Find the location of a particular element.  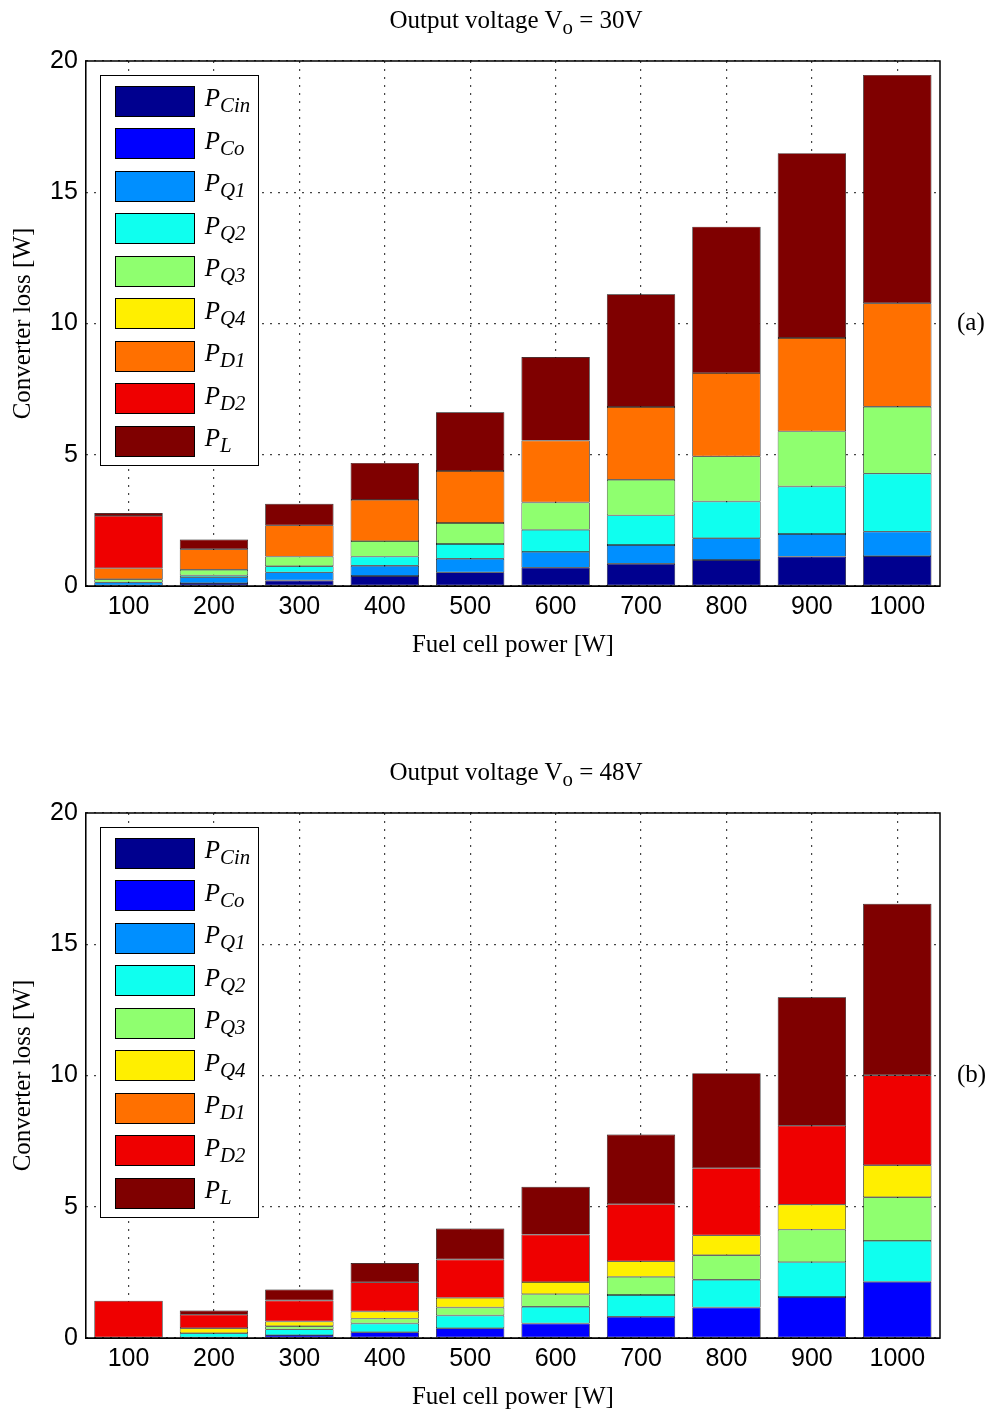

chart-title: Output voltage V$_{o}$ = 48V is located at coordinates (516, 775).